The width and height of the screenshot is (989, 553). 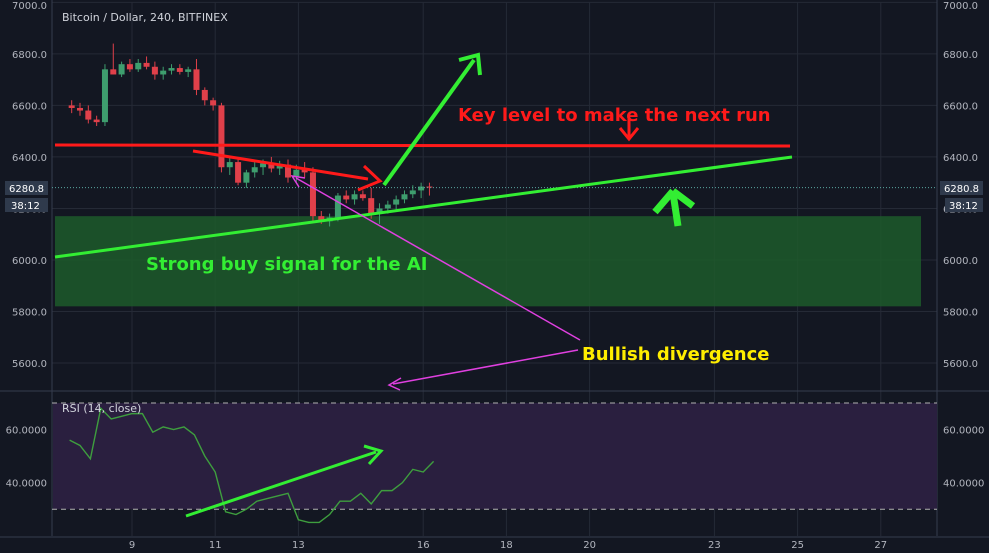 I want to click on x-tick-label: 25, so click(x=797, y=545).